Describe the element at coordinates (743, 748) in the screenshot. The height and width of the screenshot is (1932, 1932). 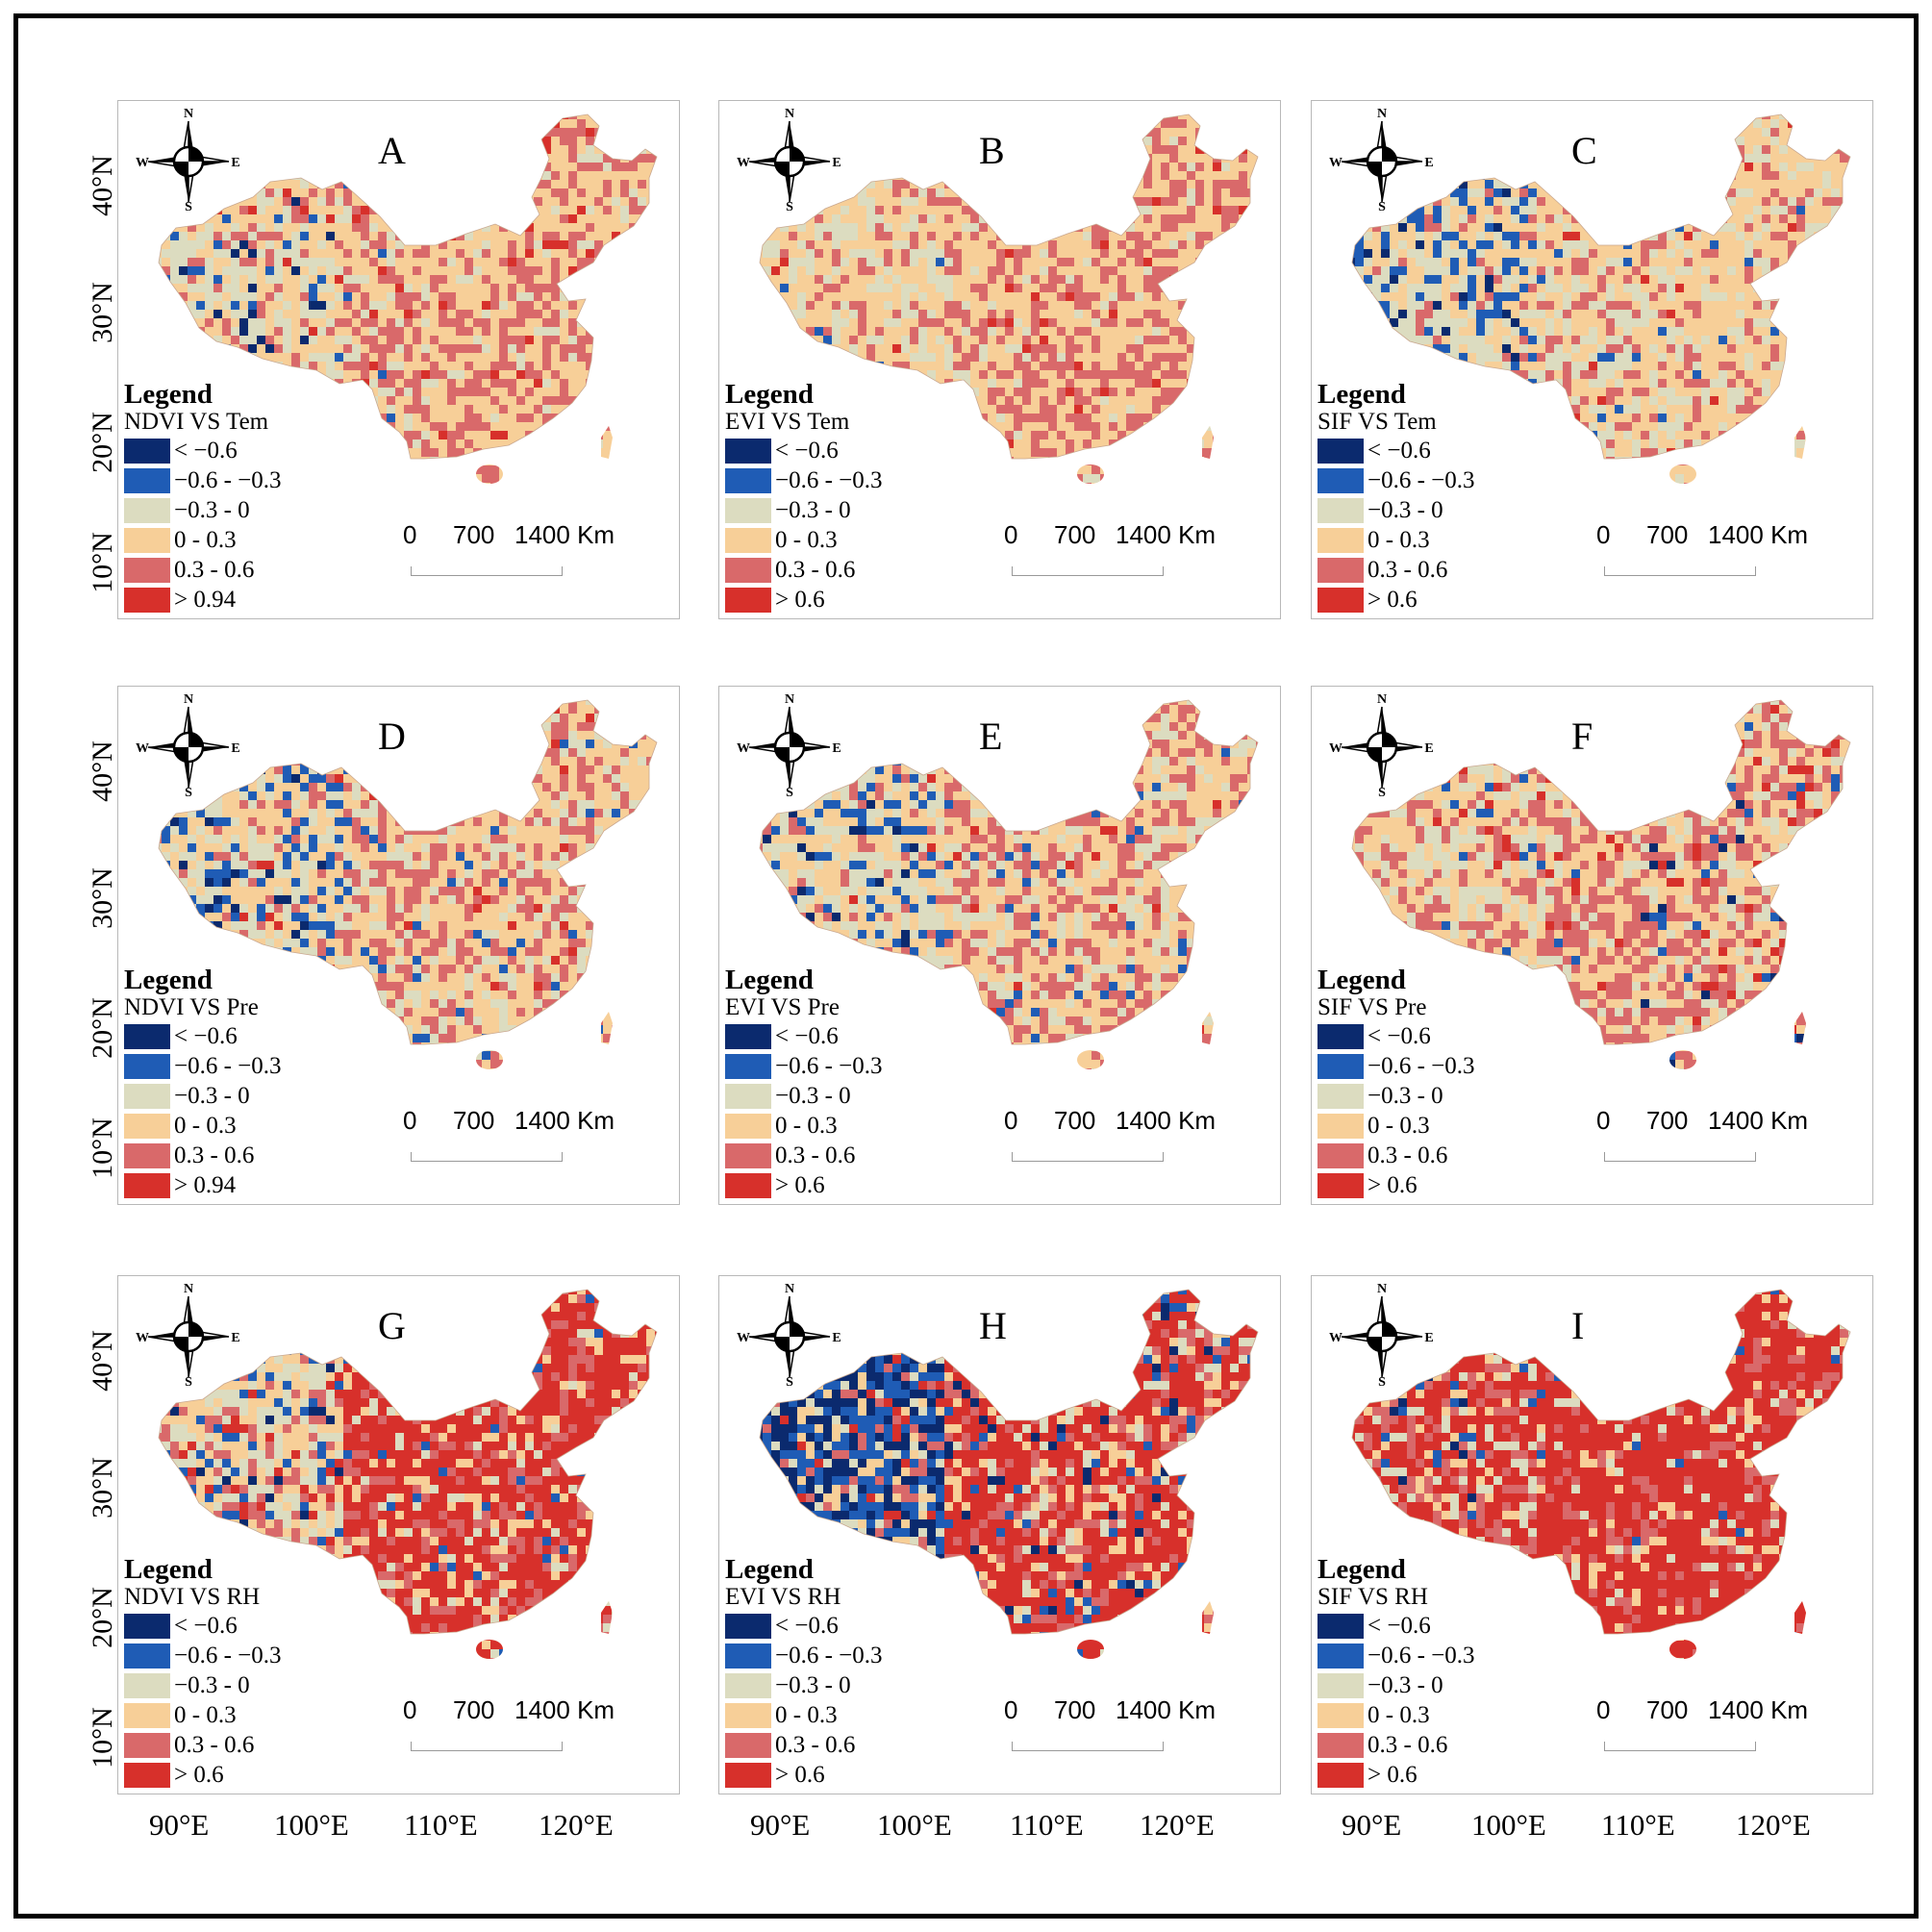
I see `compass-west-label: W` at that location.